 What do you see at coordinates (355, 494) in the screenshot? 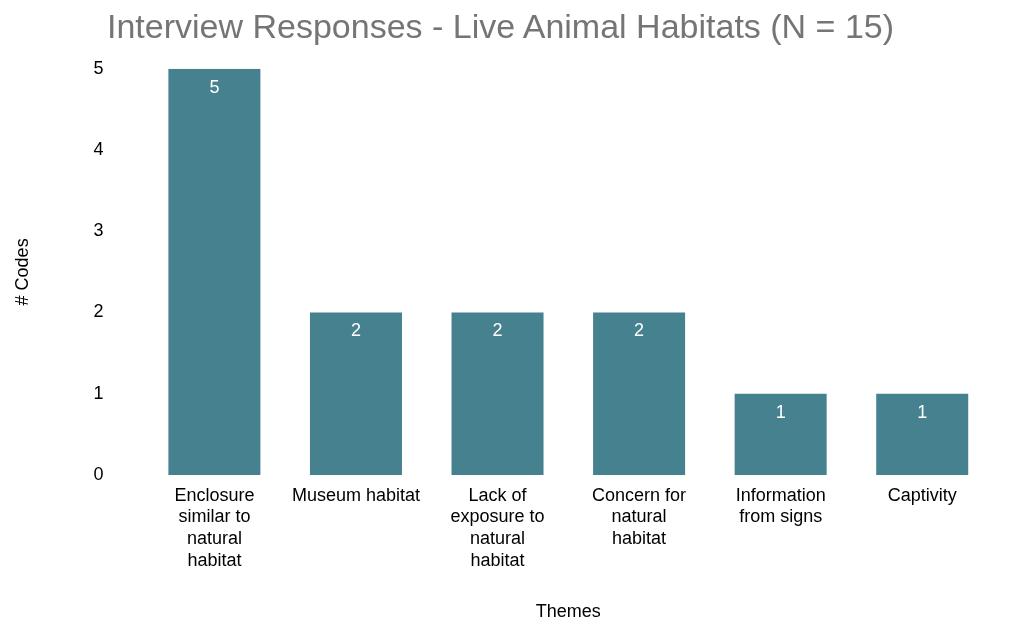
I see `x-tick-label: Museum habitat` at bounding box center [355, 494].